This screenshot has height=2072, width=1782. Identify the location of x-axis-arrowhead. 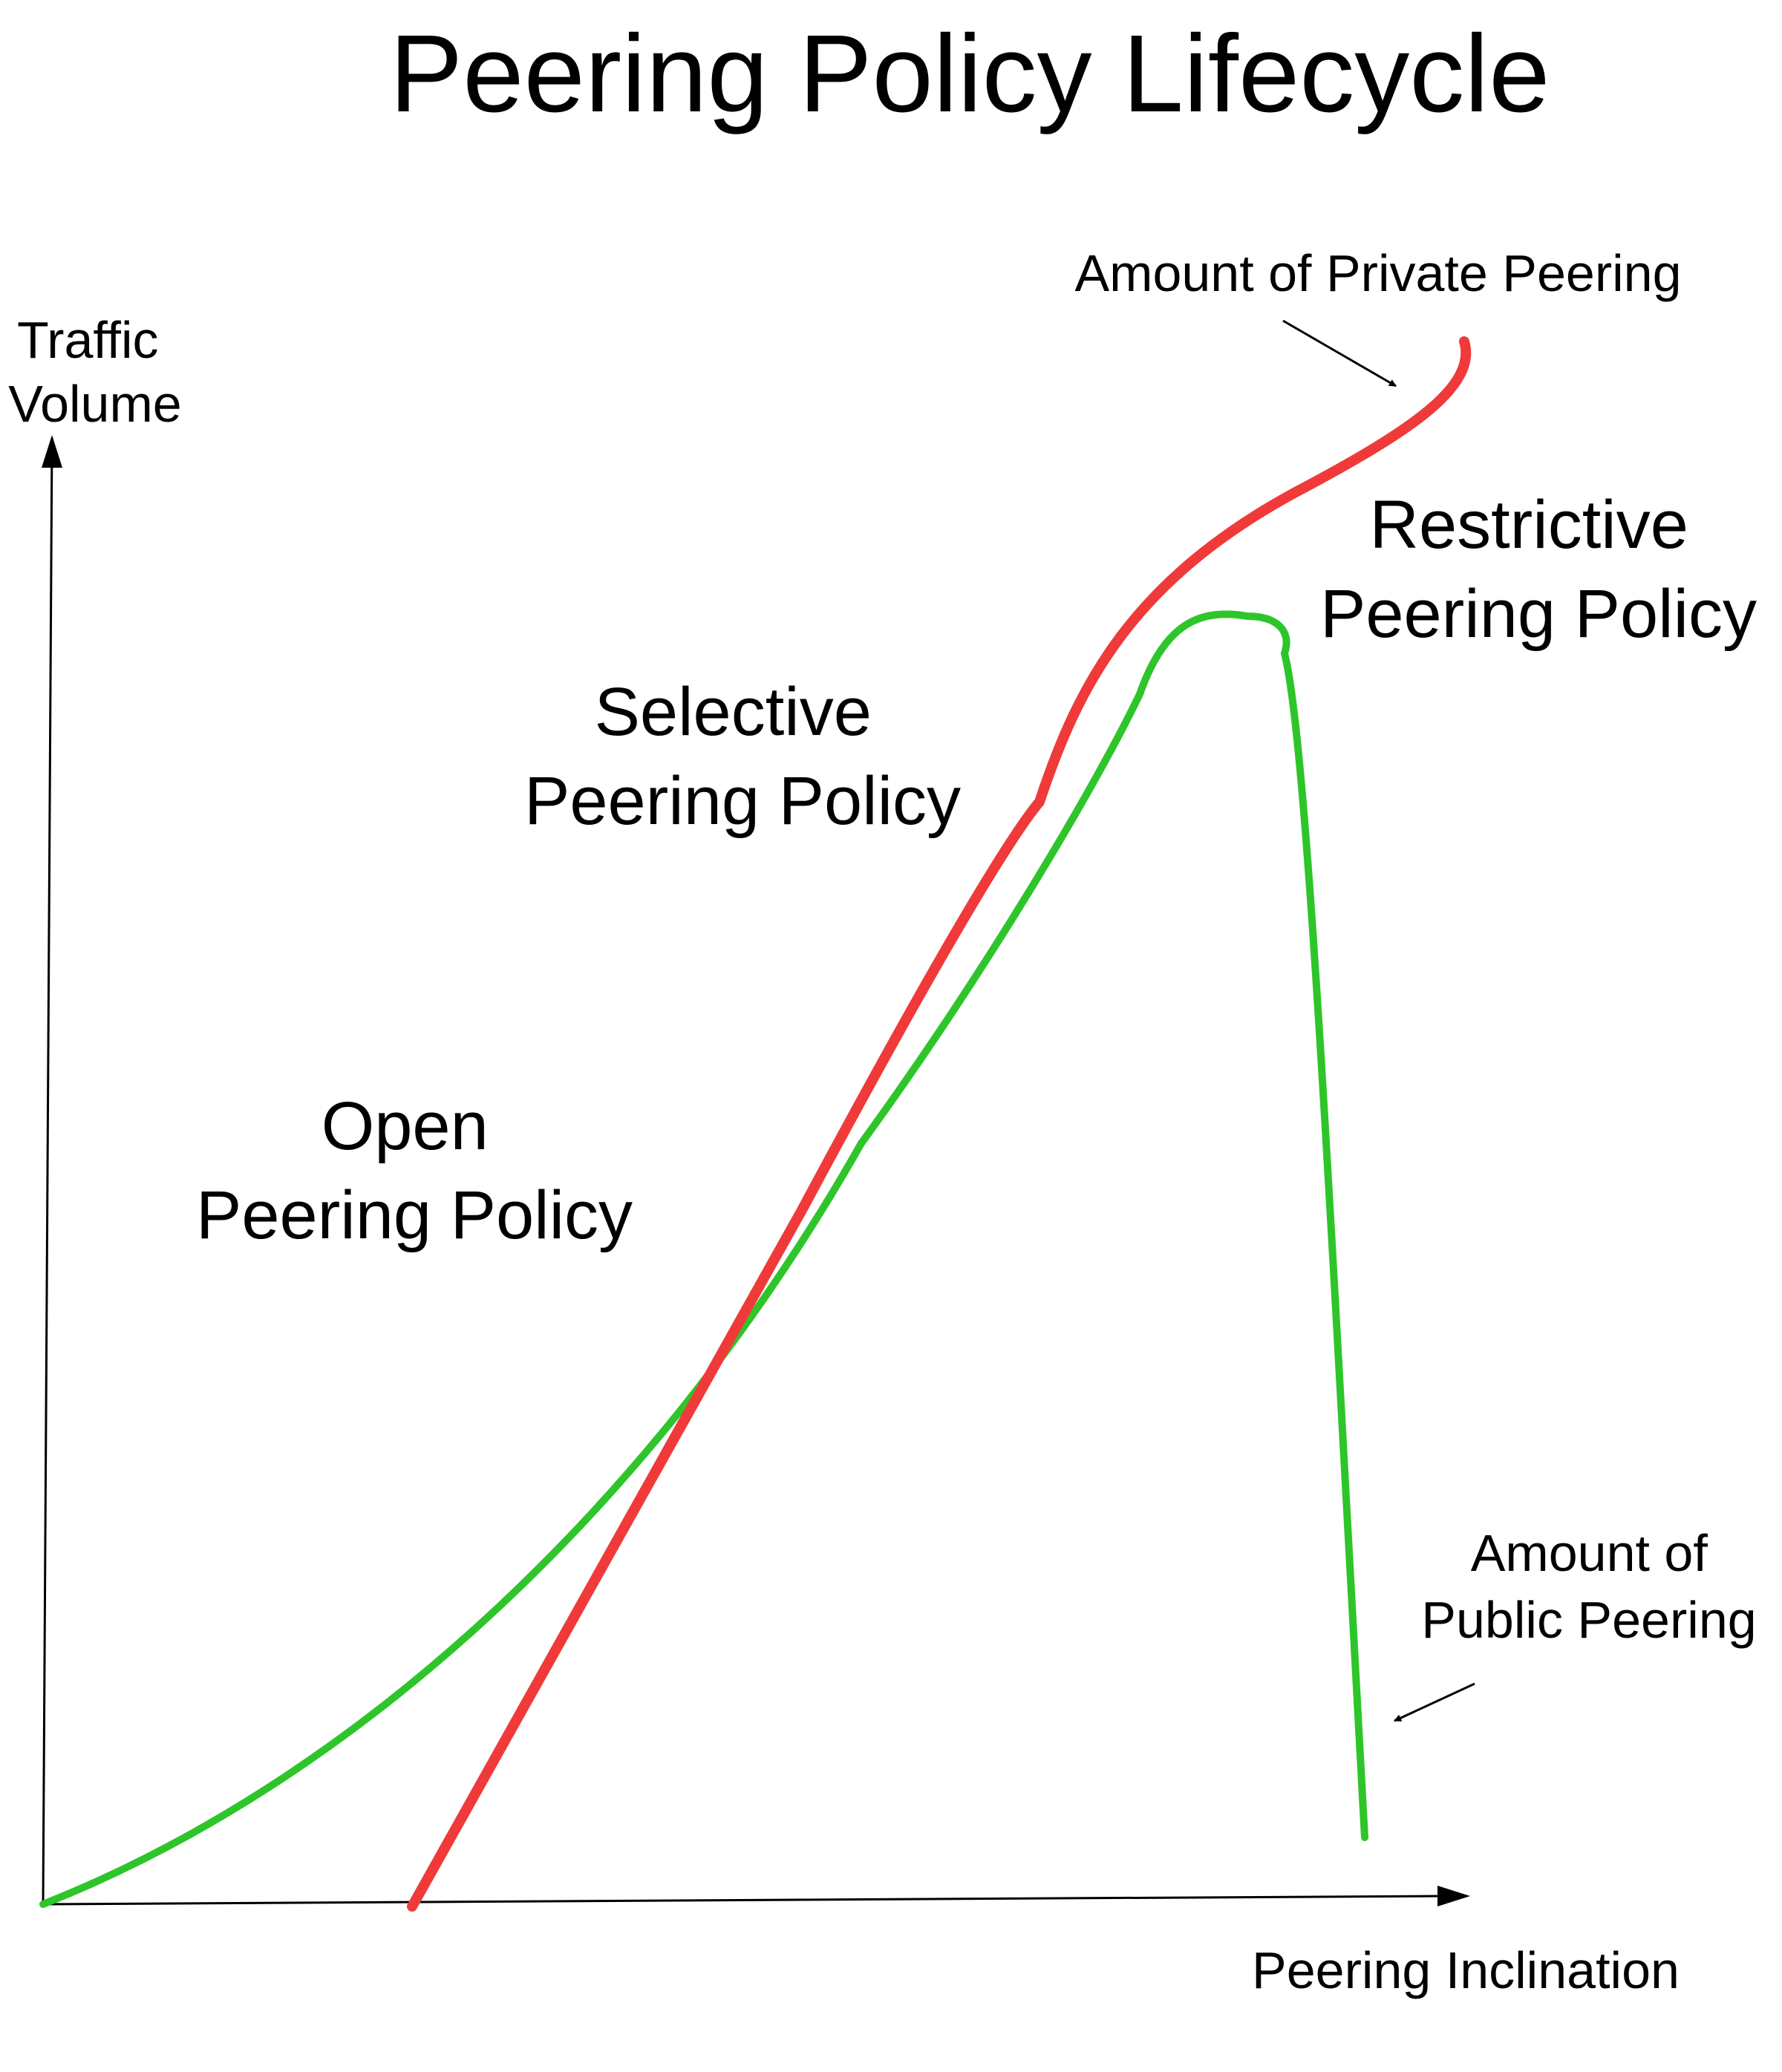
(1454, 1896).